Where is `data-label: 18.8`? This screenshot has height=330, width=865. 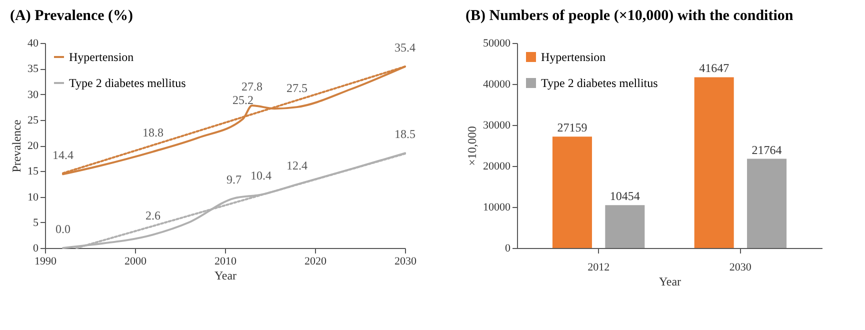
data-label: 18.8 is located at coordinates (153, 133).